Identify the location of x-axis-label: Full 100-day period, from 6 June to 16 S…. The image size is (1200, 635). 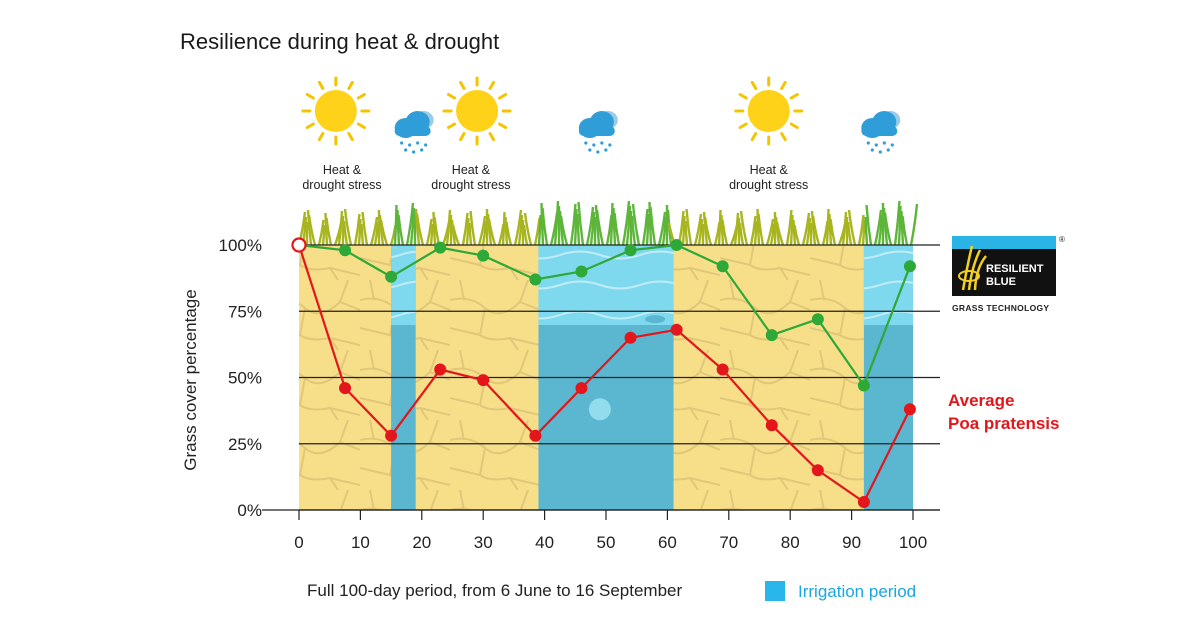
(494, 590).